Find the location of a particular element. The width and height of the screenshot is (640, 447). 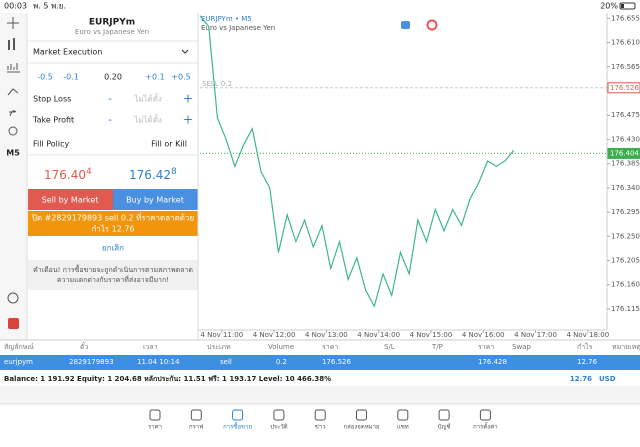

volume-step: +0.5 is located at coordinates (180, 77).